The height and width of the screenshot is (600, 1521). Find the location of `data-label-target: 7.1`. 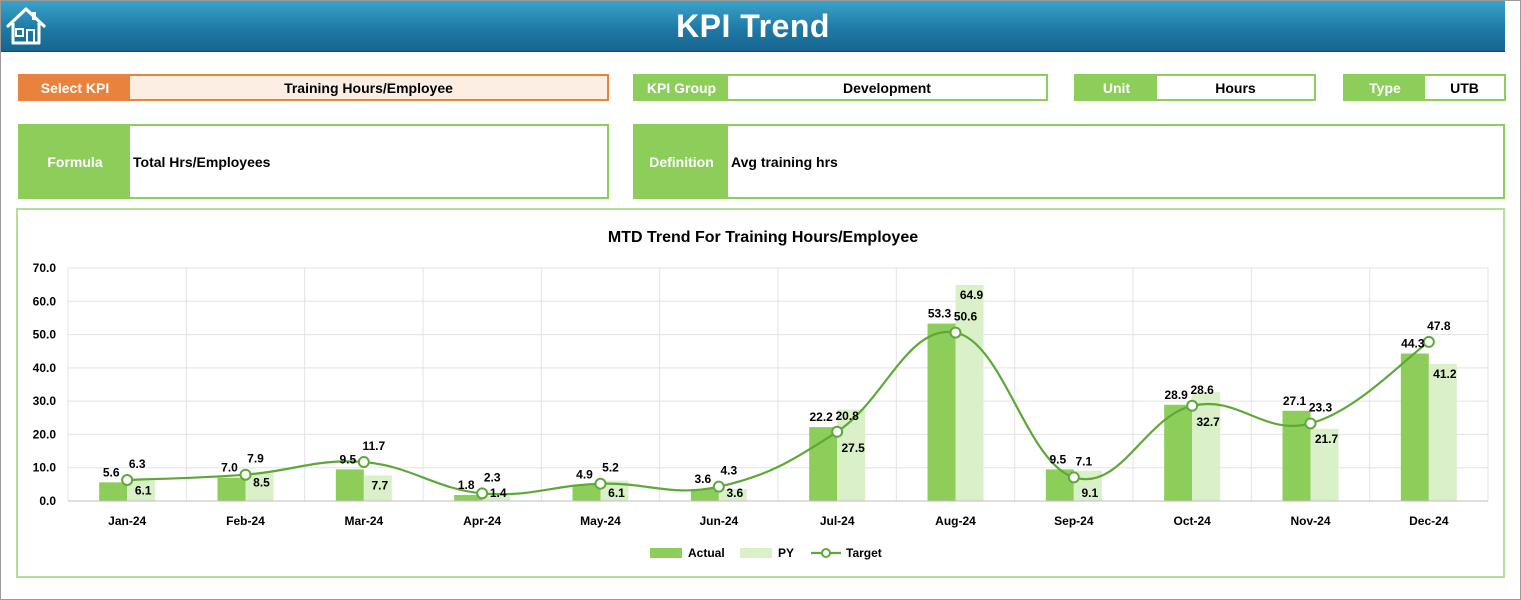

data-label-target: 7.1 is located at coordinates (1083, 461).